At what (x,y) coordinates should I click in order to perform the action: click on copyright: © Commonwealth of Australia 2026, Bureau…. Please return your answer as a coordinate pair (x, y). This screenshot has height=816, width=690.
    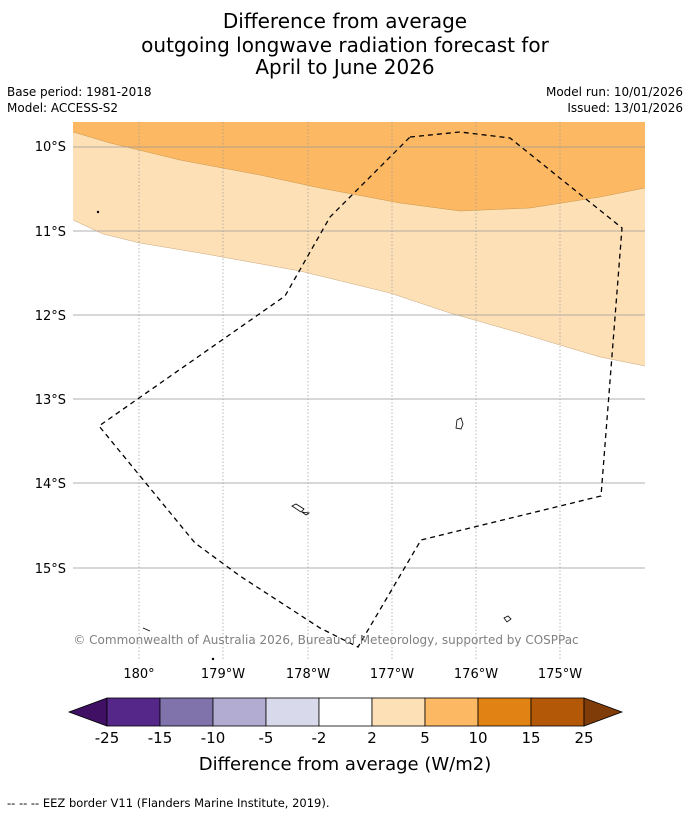
    Looking at the image, I should click on (325, 640).